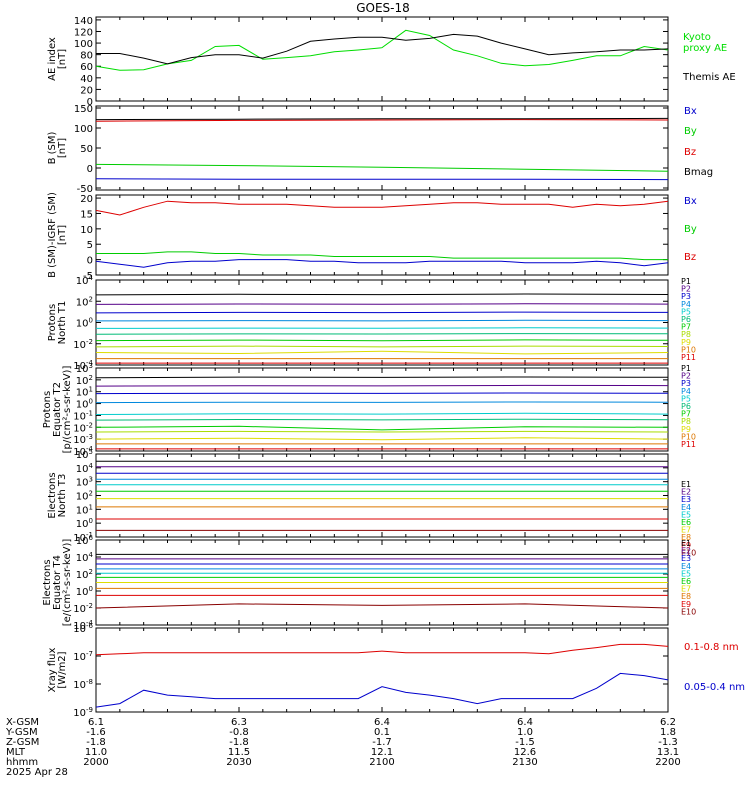  Describe the element at coordinates (86, 199) in the screenshot. I see `y-tick-label: 20` at that location.